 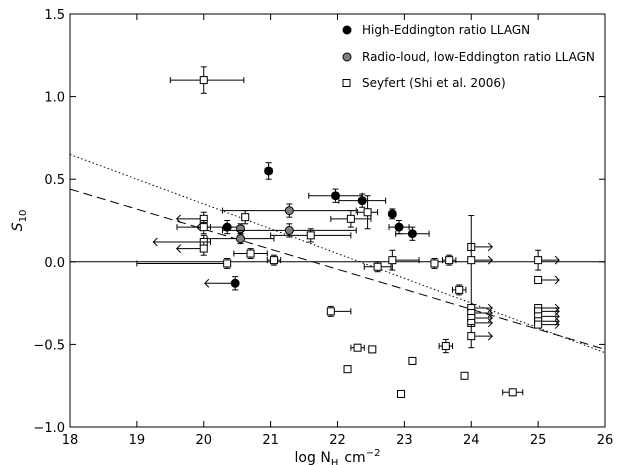 I want to click on x-tick-label: 23, so click(x=404, y=440).